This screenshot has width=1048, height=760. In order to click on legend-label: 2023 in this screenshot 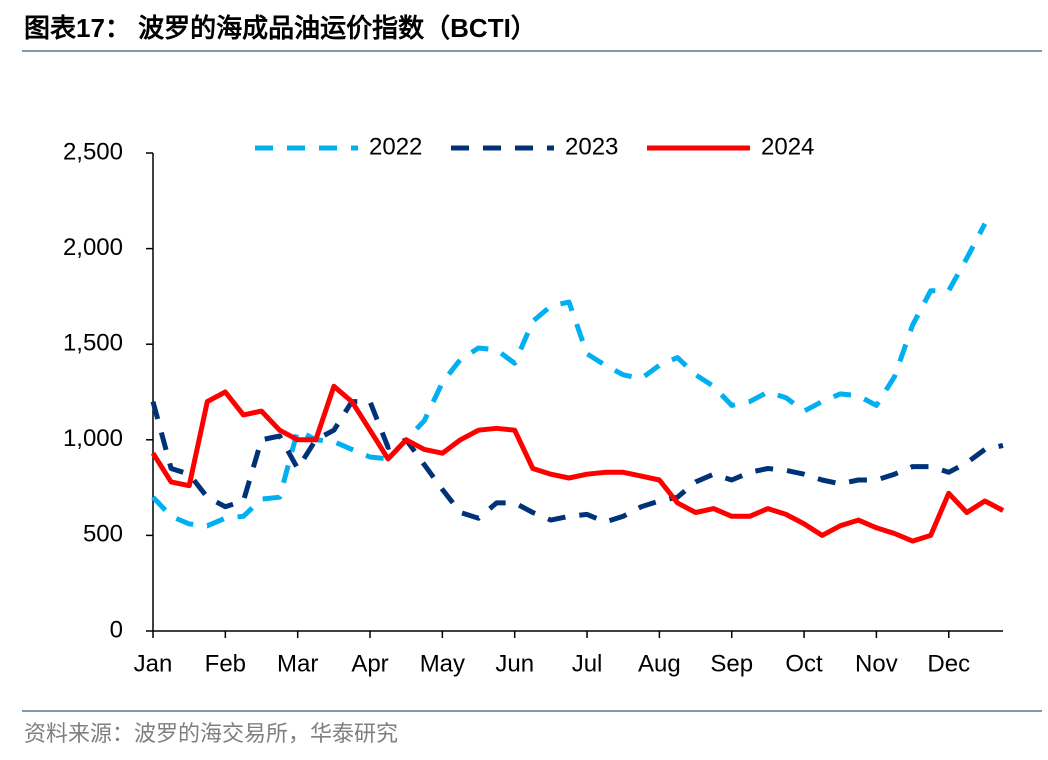, I will do `click(591, 146)`.